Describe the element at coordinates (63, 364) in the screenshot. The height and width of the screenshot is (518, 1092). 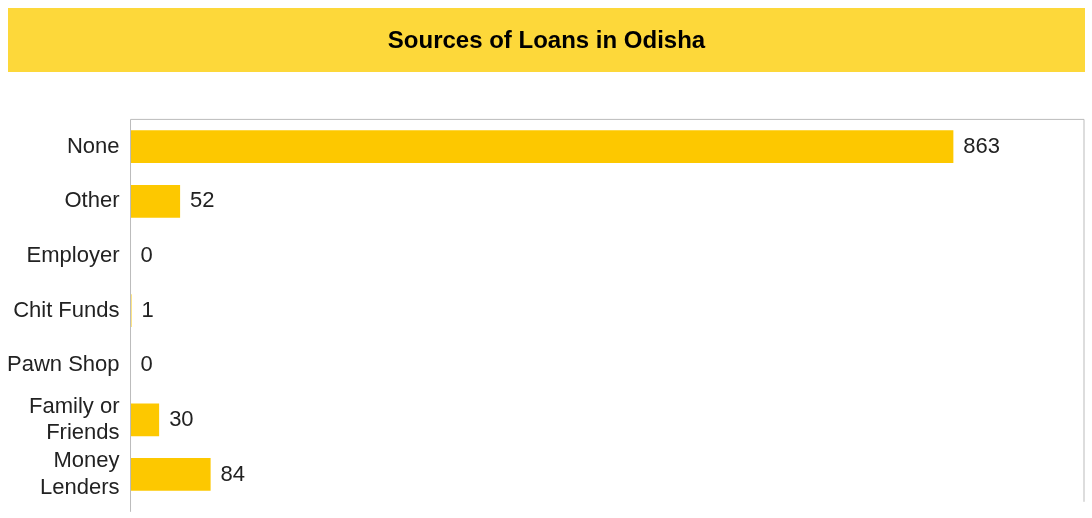
I see `y-tick-label: Pawn Shop` at that location.